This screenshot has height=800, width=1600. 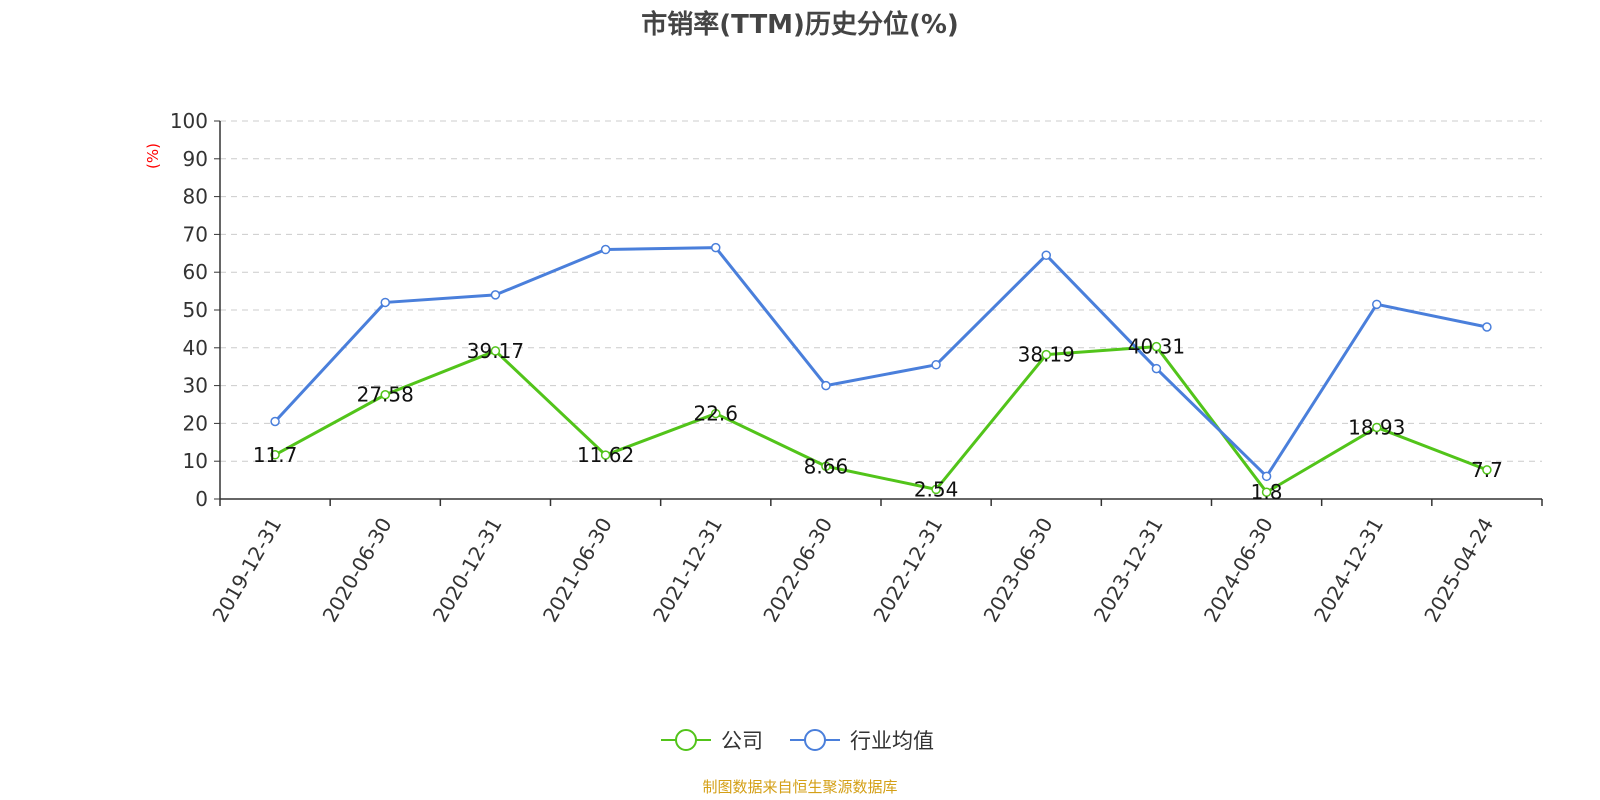 What do you see at coordinates (907, 569) in the screenshot?
I see `x-tick-label: 2022-12-31` at bounding box center [907, 569].